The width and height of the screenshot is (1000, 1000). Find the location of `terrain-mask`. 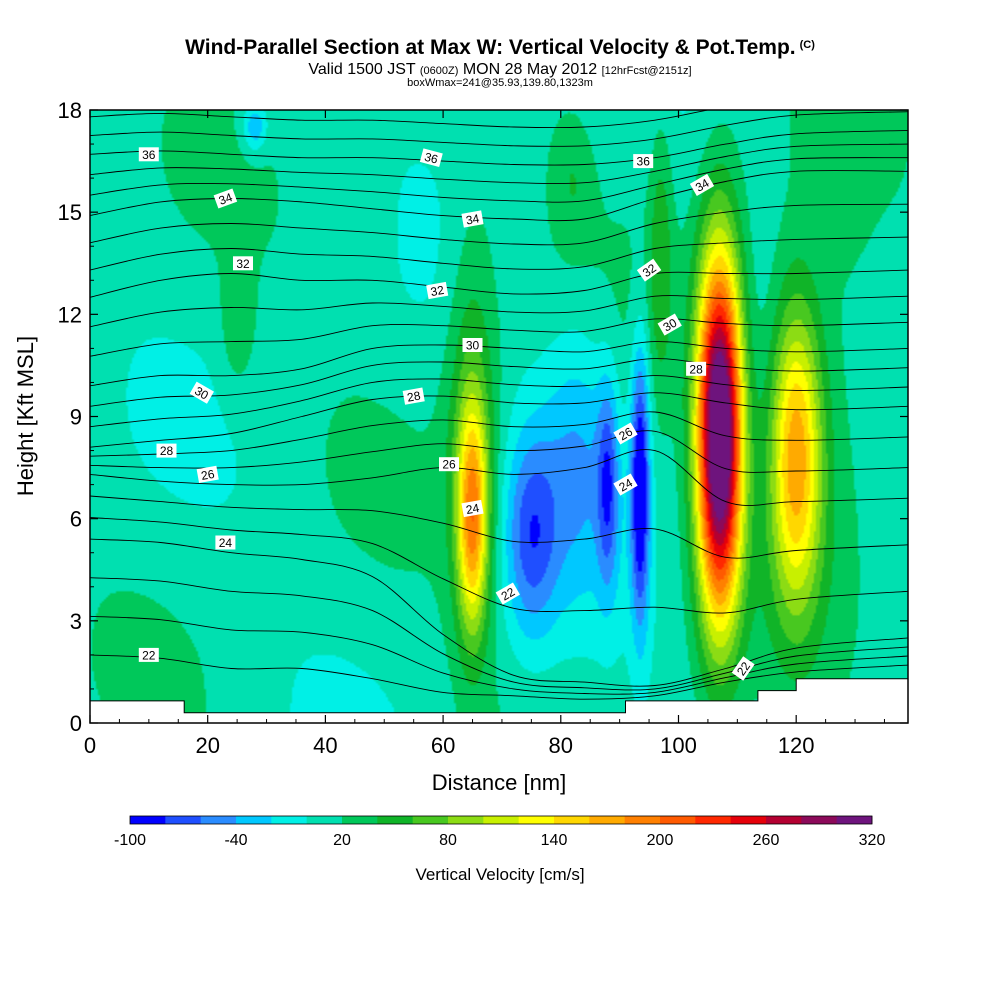

terrain-mask is located at coordinates (499, 700).